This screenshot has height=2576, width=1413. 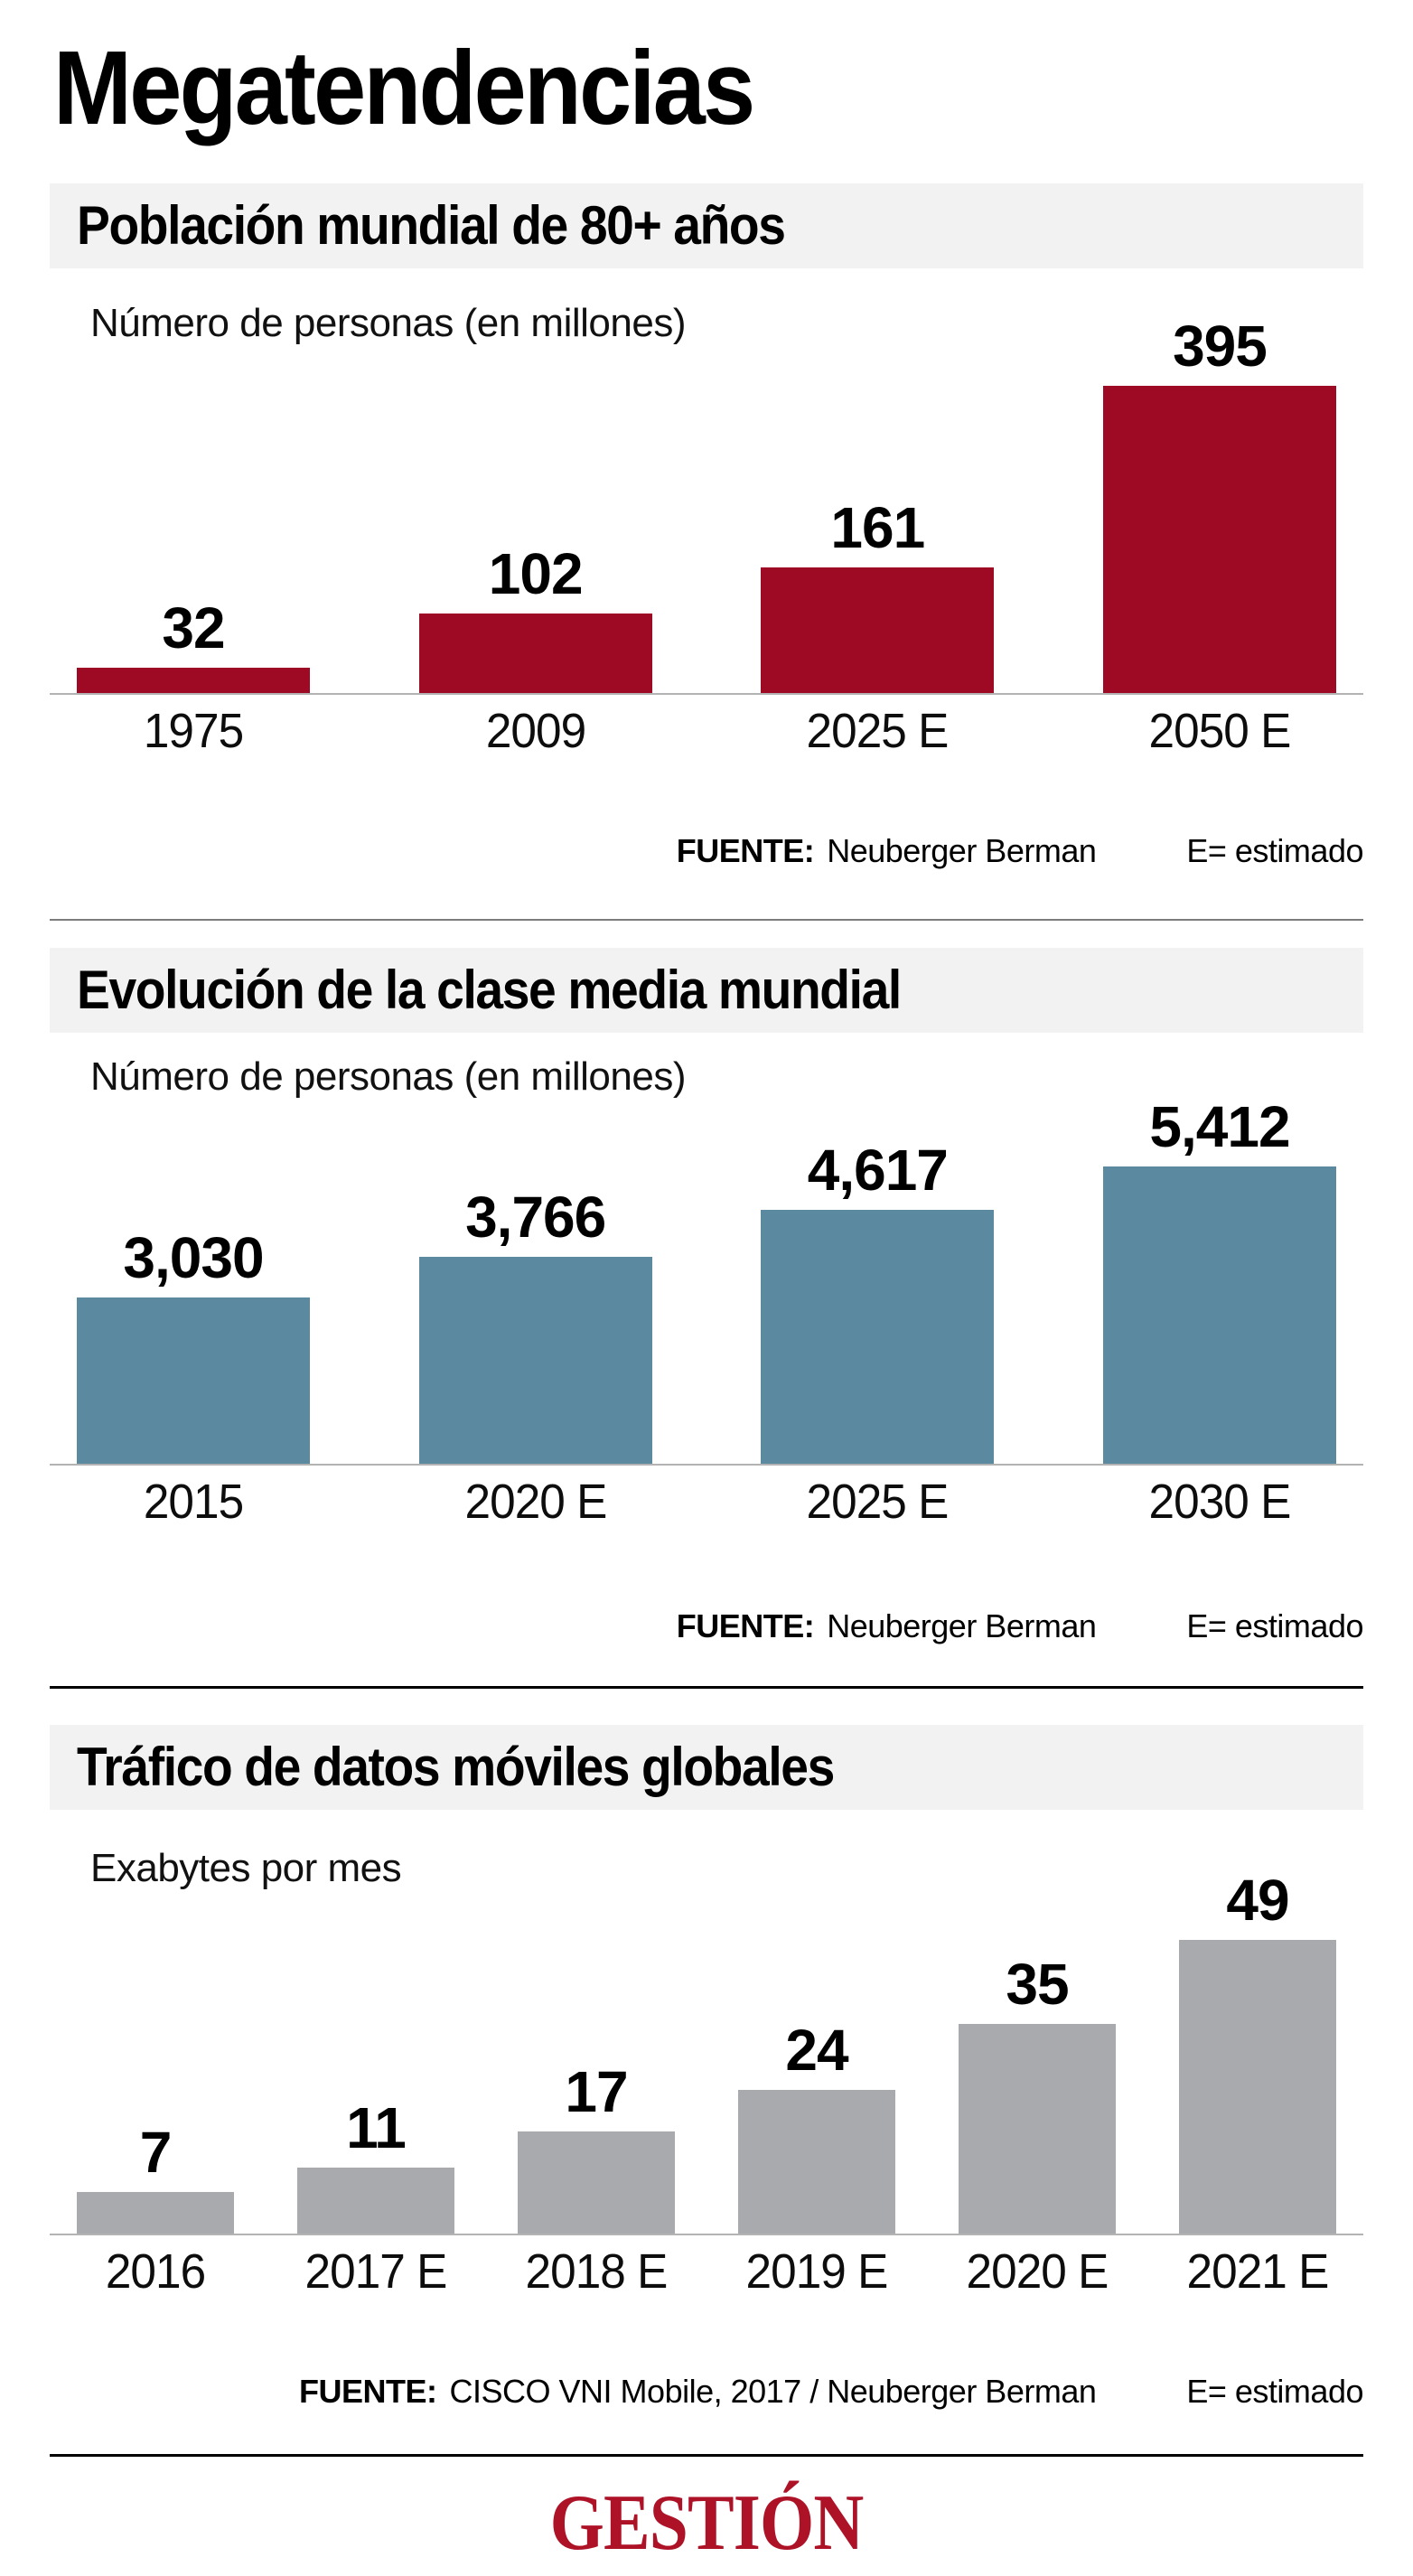 I want to click on bar-value-label: 5,412, so click(x=1219, y=1126).